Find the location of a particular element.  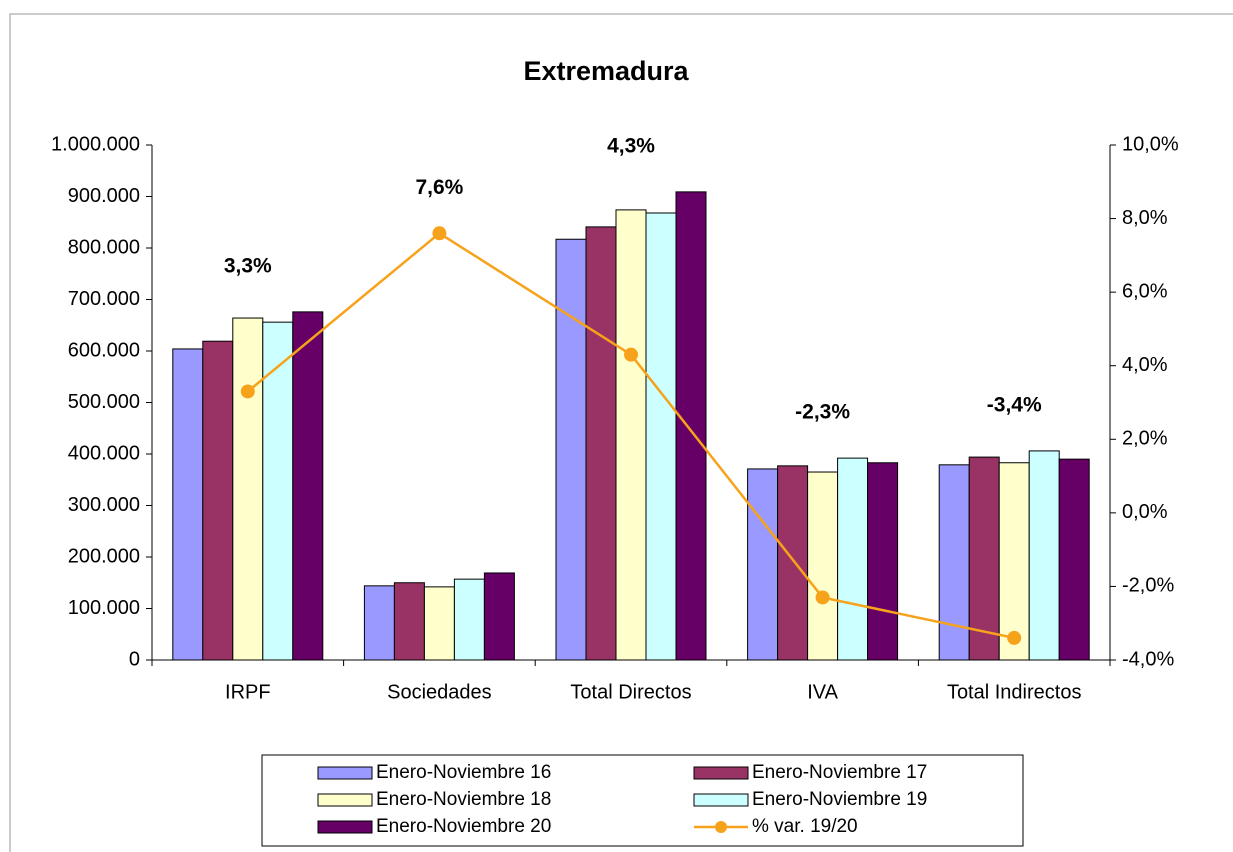

data-label: 3,3% is located at coordinates (248, 265).